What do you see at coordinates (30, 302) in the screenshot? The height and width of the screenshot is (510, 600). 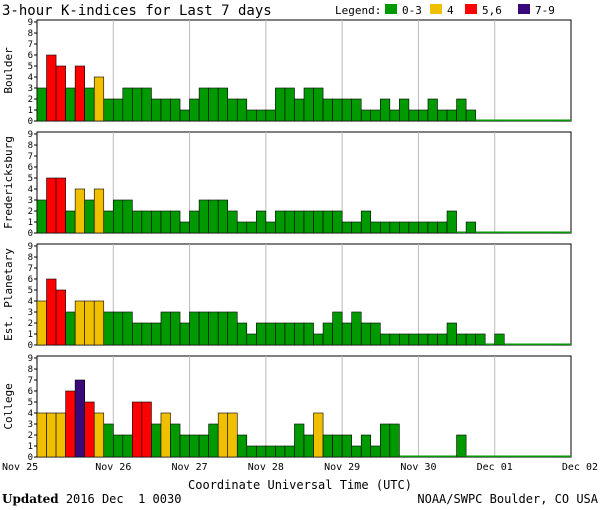 I see `y-tick-label: 4` at bounding box center [30, 302].